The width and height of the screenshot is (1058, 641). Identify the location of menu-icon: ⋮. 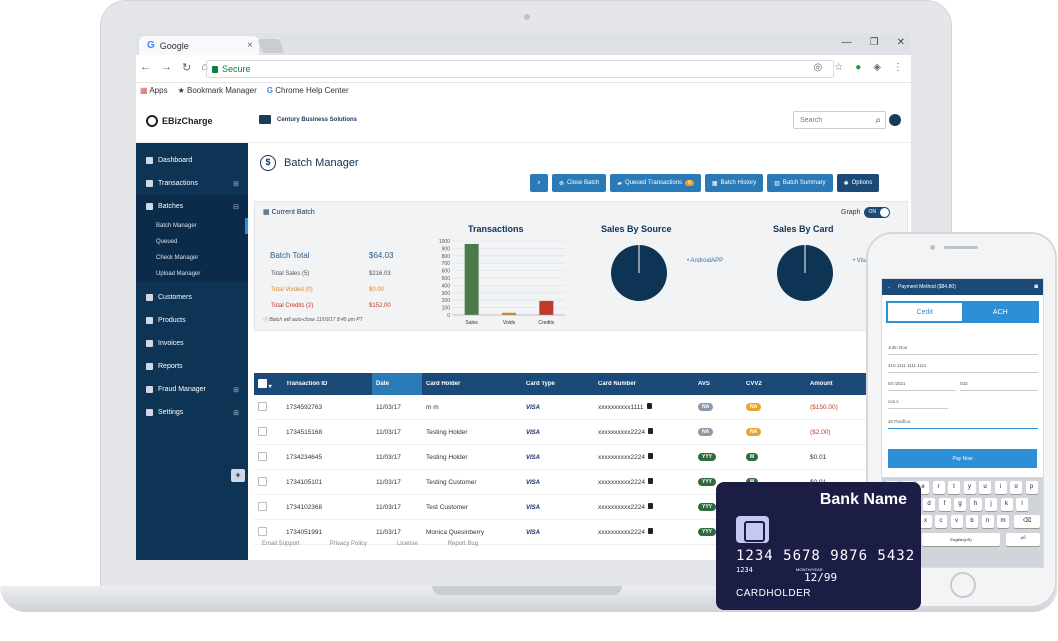
(898, 67).